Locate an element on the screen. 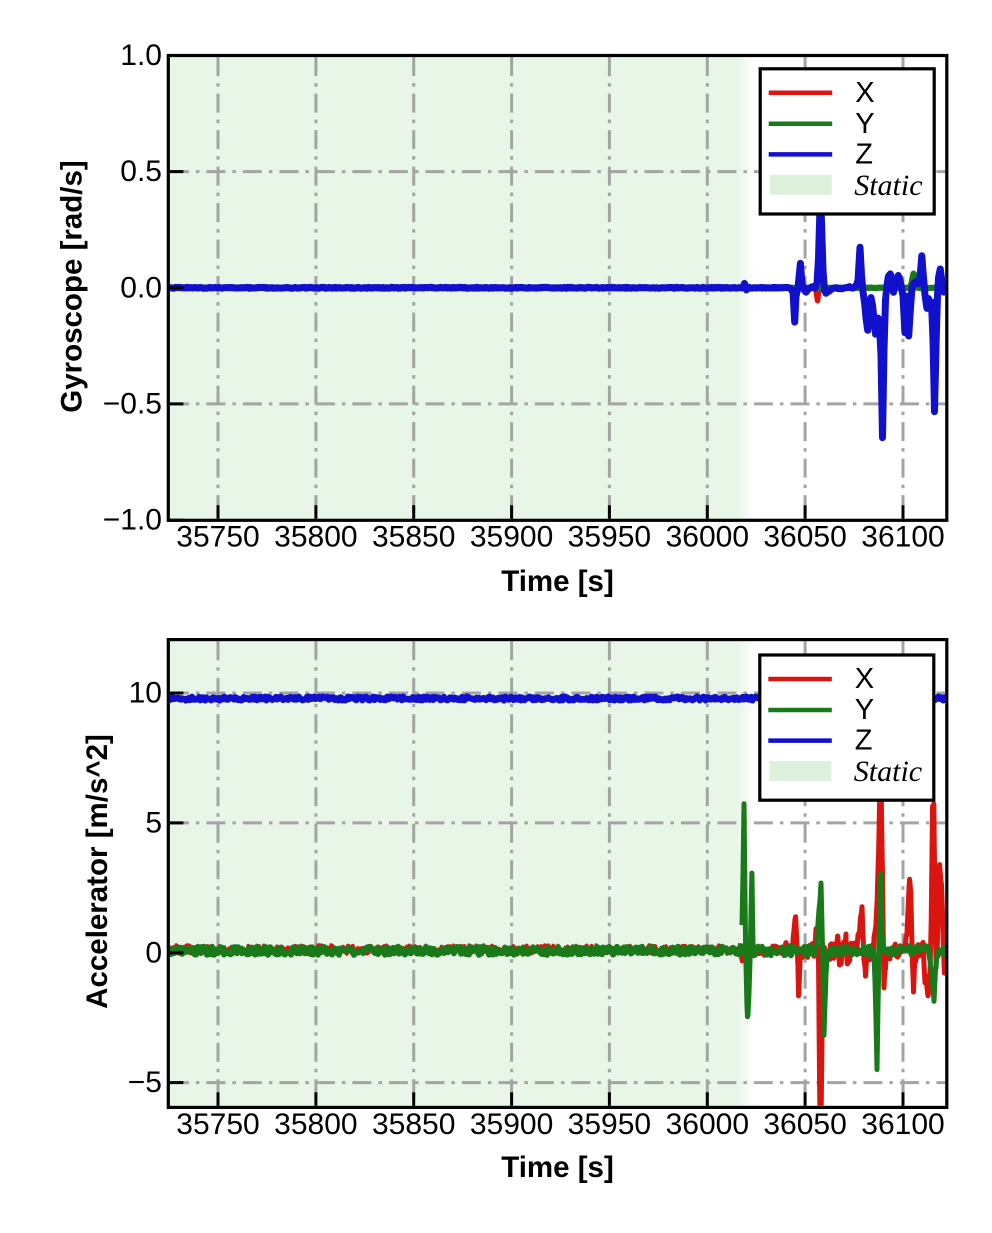 The height and width of the screenshot is (1233, 992). svg-text: −5 is located at coordinates (145, 1082).